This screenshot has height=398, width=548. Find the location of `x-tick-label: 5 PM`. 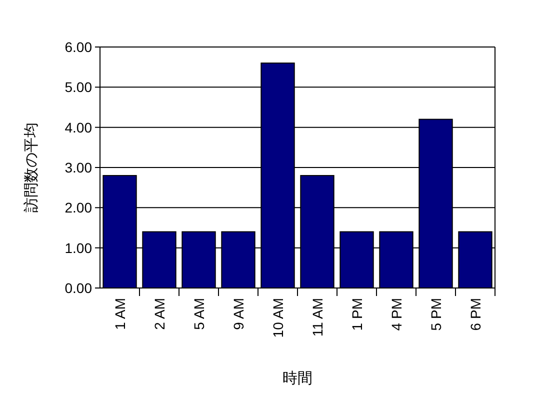

x-tick-label: 5 PM is located at coordinates (436, 314).